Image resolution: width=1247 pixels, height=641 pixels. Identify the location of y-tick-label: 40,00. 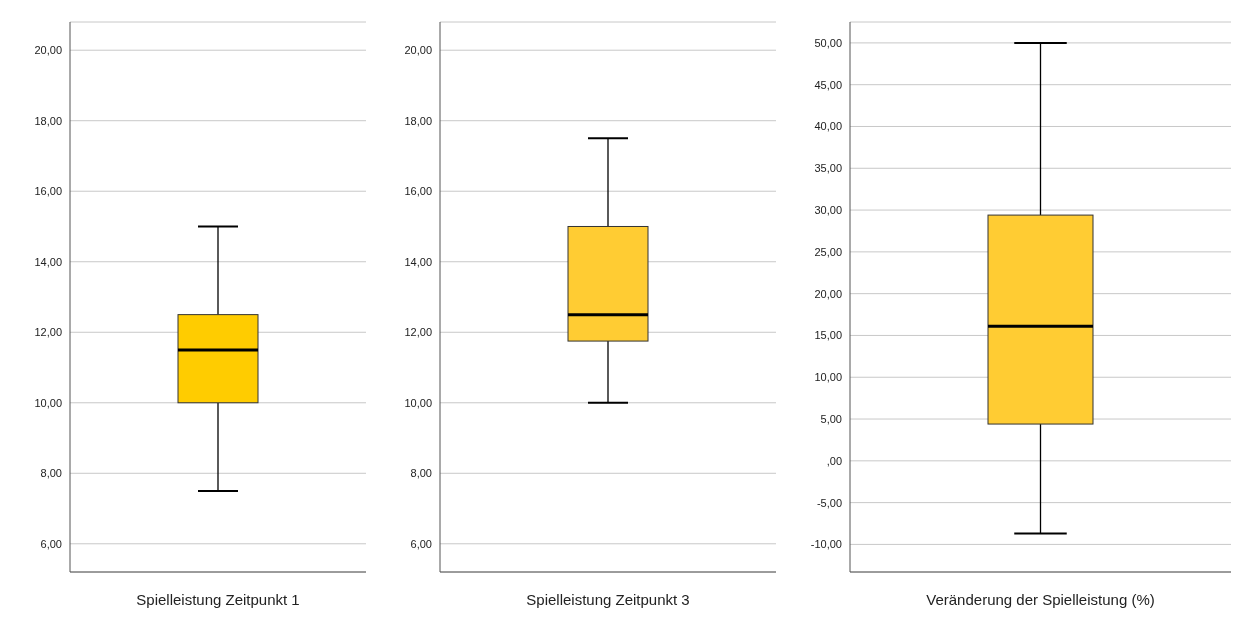
(828, 126).